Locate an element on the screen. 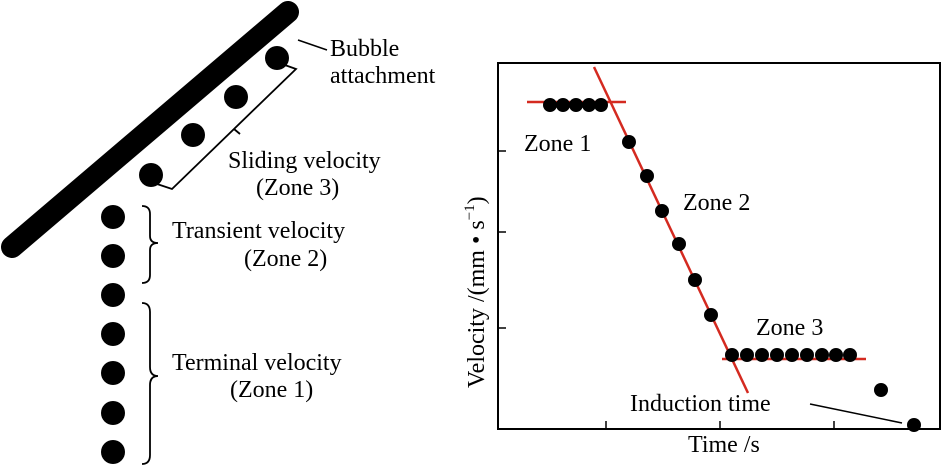  sliding-label-1: Sliding velocity is located at coordinates (304, 161).